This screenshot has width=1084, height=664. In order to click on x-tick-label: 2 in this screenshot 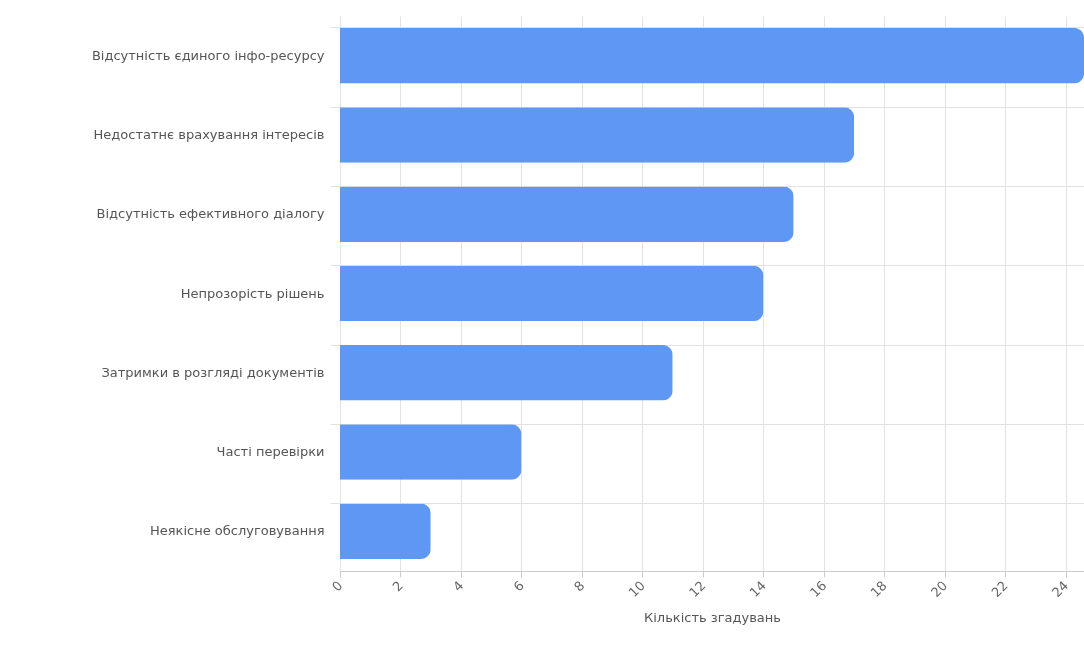, I will do `click(397, 586)`.